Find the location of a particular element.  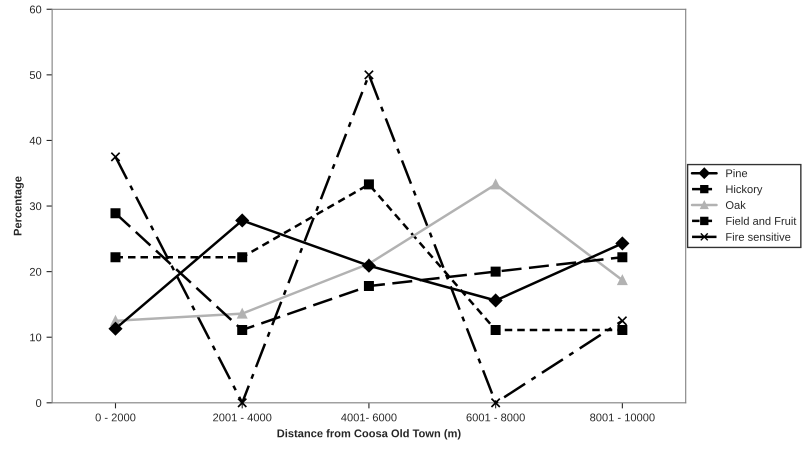

y-tick-label: 40 is located at coordinates (36, 140).